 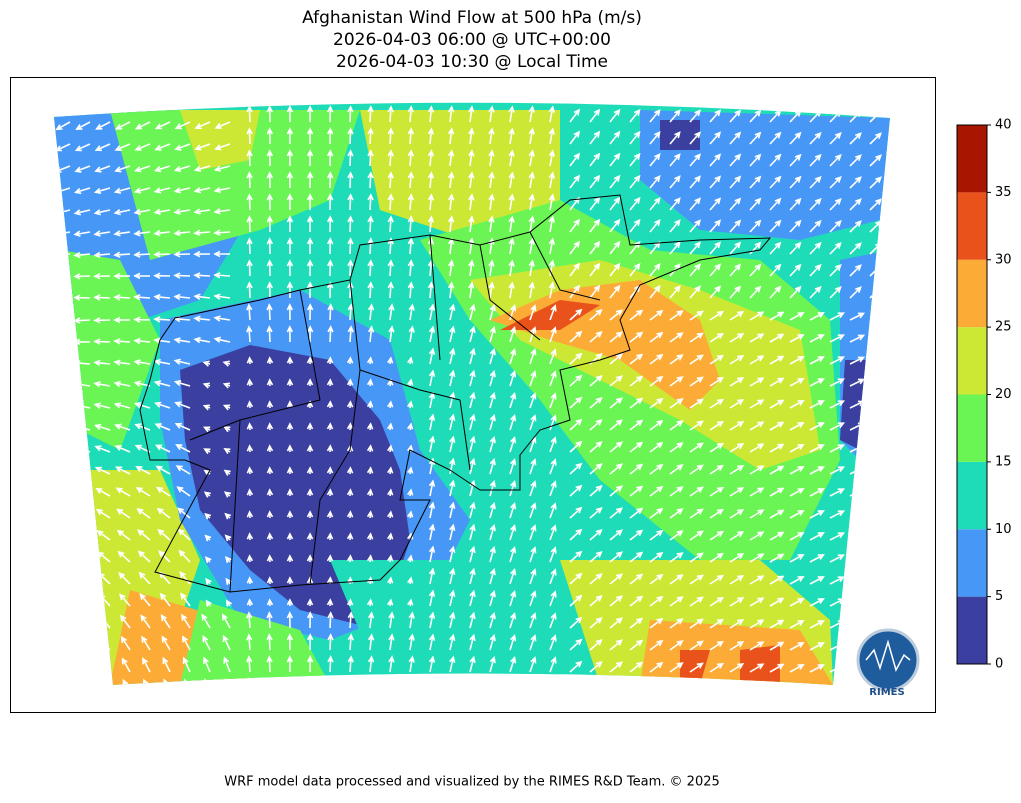 I want to click on colorbar-tick-label: 10, so click(x=1003, y=529).